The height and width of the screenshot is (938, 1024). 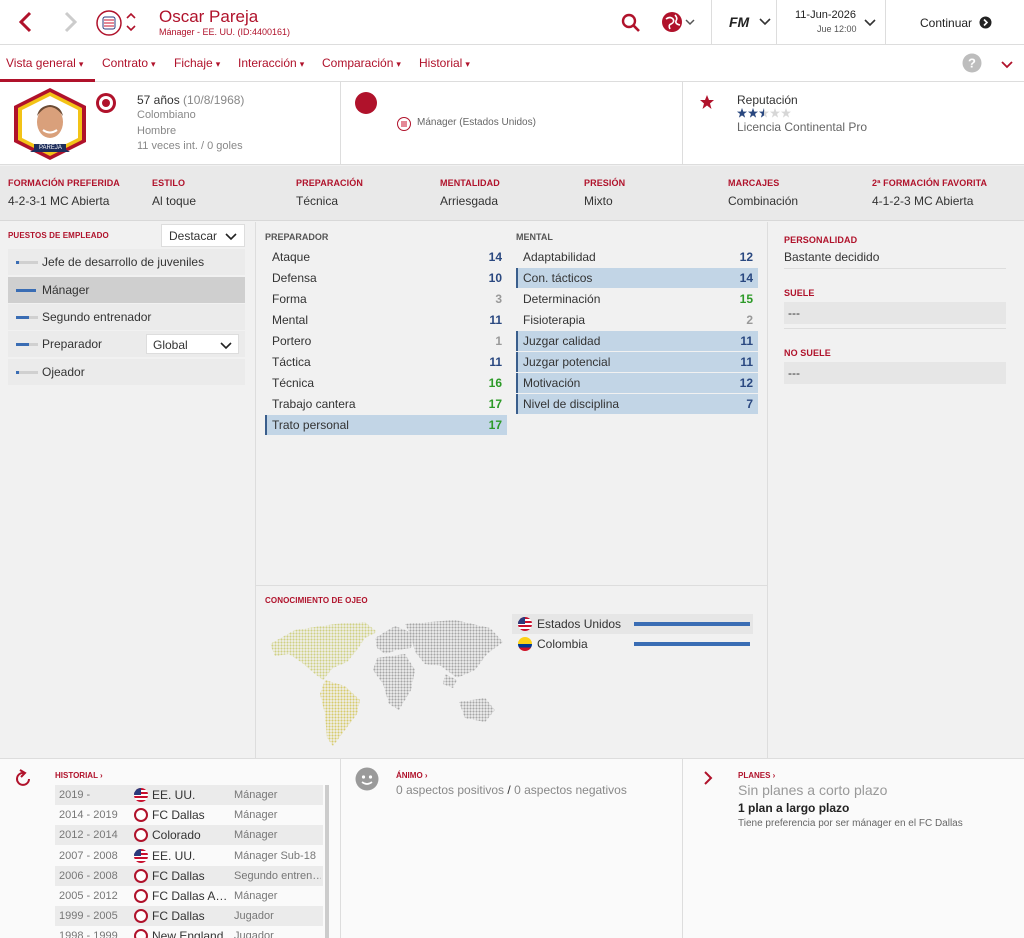 I want to click on attribute-row: Juzgar calidad 11, so click(x=637, y=341).